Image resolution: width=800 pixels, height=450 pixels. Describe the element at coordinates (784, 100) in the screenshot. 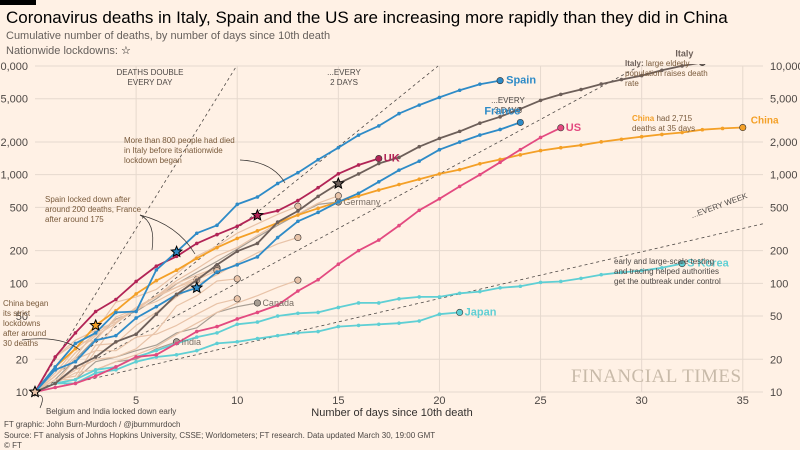

I see `y-tick-label-right: 5,000` at that location.